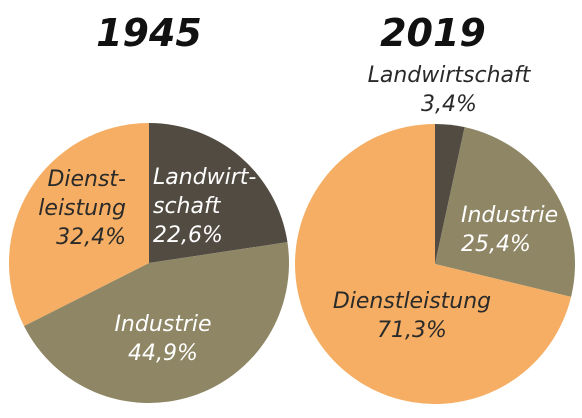 The image size is (582, 418). Describe the element at coordinates (204, 177) in the screenshot. I see `slice-label-line: Landwirt-` at that location.